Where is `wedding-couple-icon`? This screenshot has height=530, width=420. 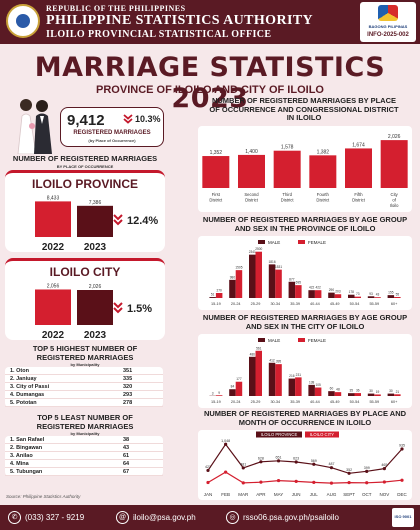
wedding-couple-icon is located at coordinates (34, 126).